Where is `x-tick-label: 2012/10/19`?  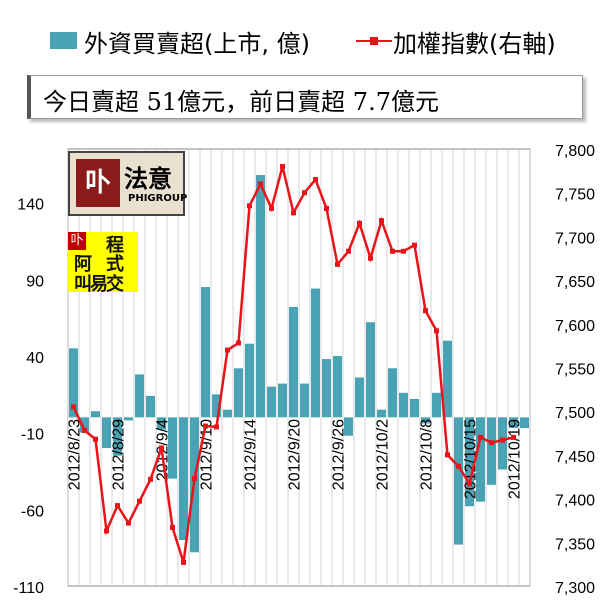 x-tick-label: 2012/10/19 is located at coordinates (515, 459).